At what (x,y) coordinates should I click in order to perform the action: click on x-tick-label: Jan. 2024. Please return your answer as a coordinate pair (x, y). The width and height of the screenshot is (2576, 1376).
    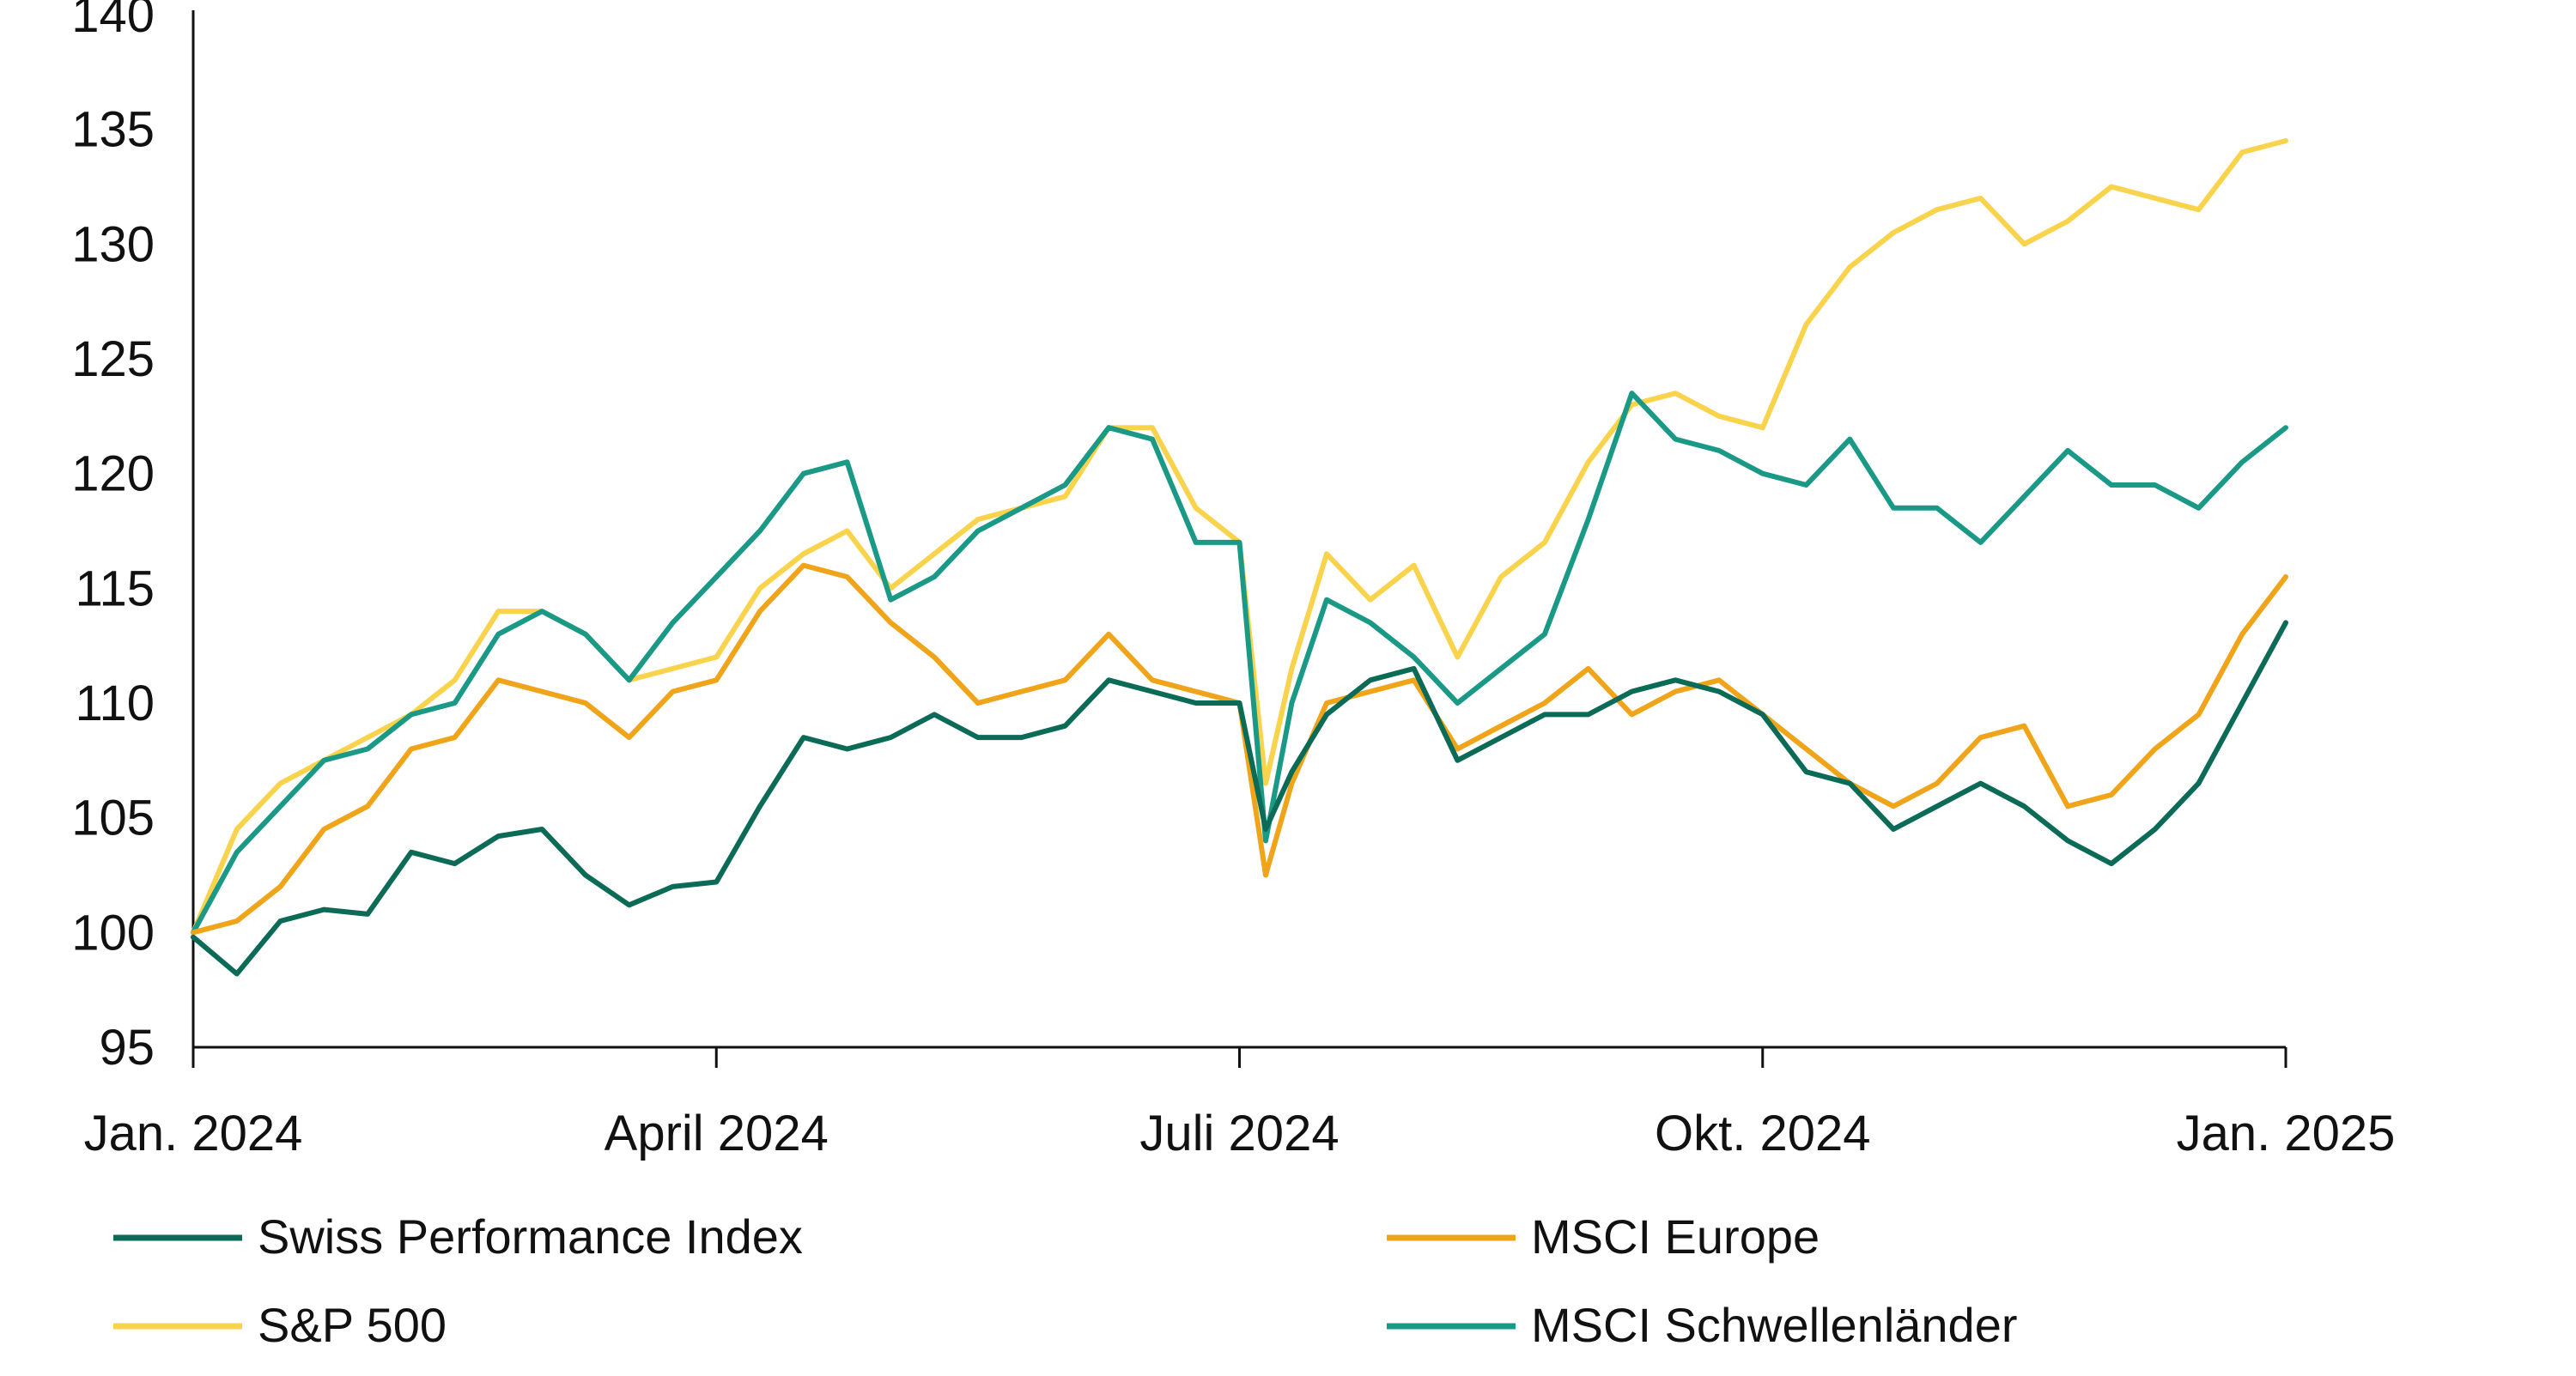
    Looking at the image, I should click on (193, 1133).